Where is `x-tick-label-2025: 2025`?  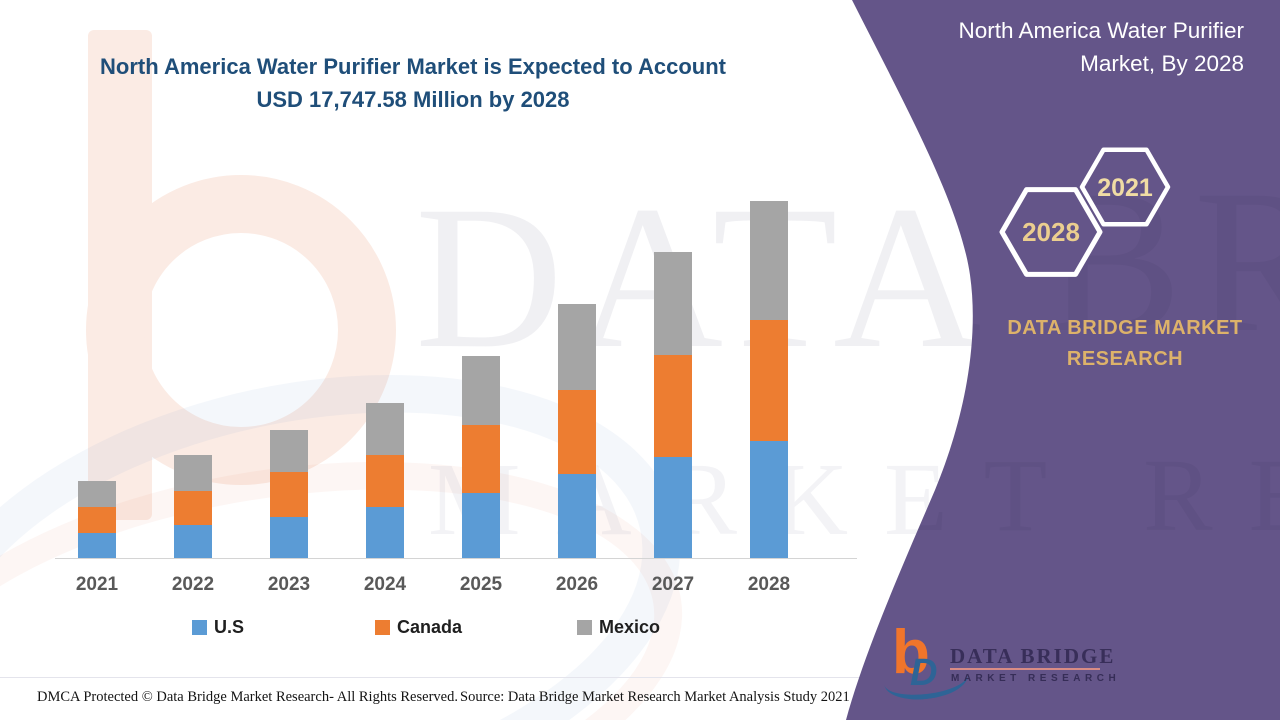
x-tick-label-2025: 2025 is located at coordinates (481, 584).